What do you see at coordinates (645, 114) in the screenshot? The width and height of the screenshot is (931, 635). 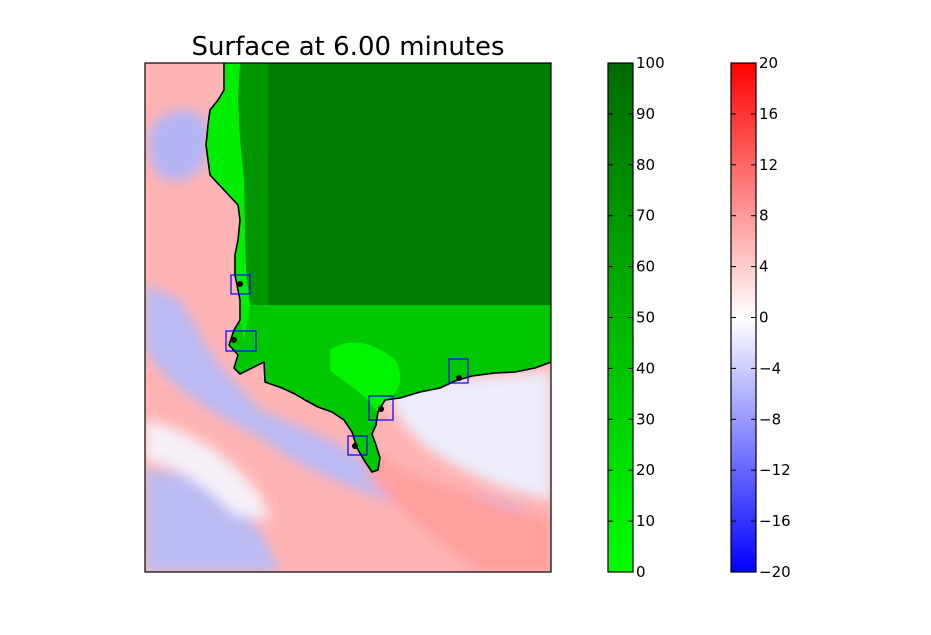 I see `colorbar-0-tick-label: 90` at bounding box center [645, 114].